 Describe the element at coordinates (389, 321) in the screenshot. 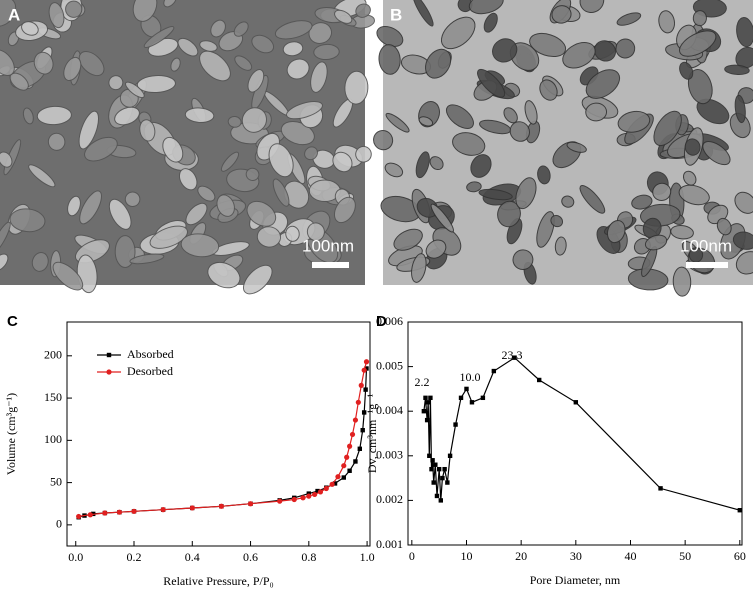

I see `y-tick-label: 0.006` at that location.